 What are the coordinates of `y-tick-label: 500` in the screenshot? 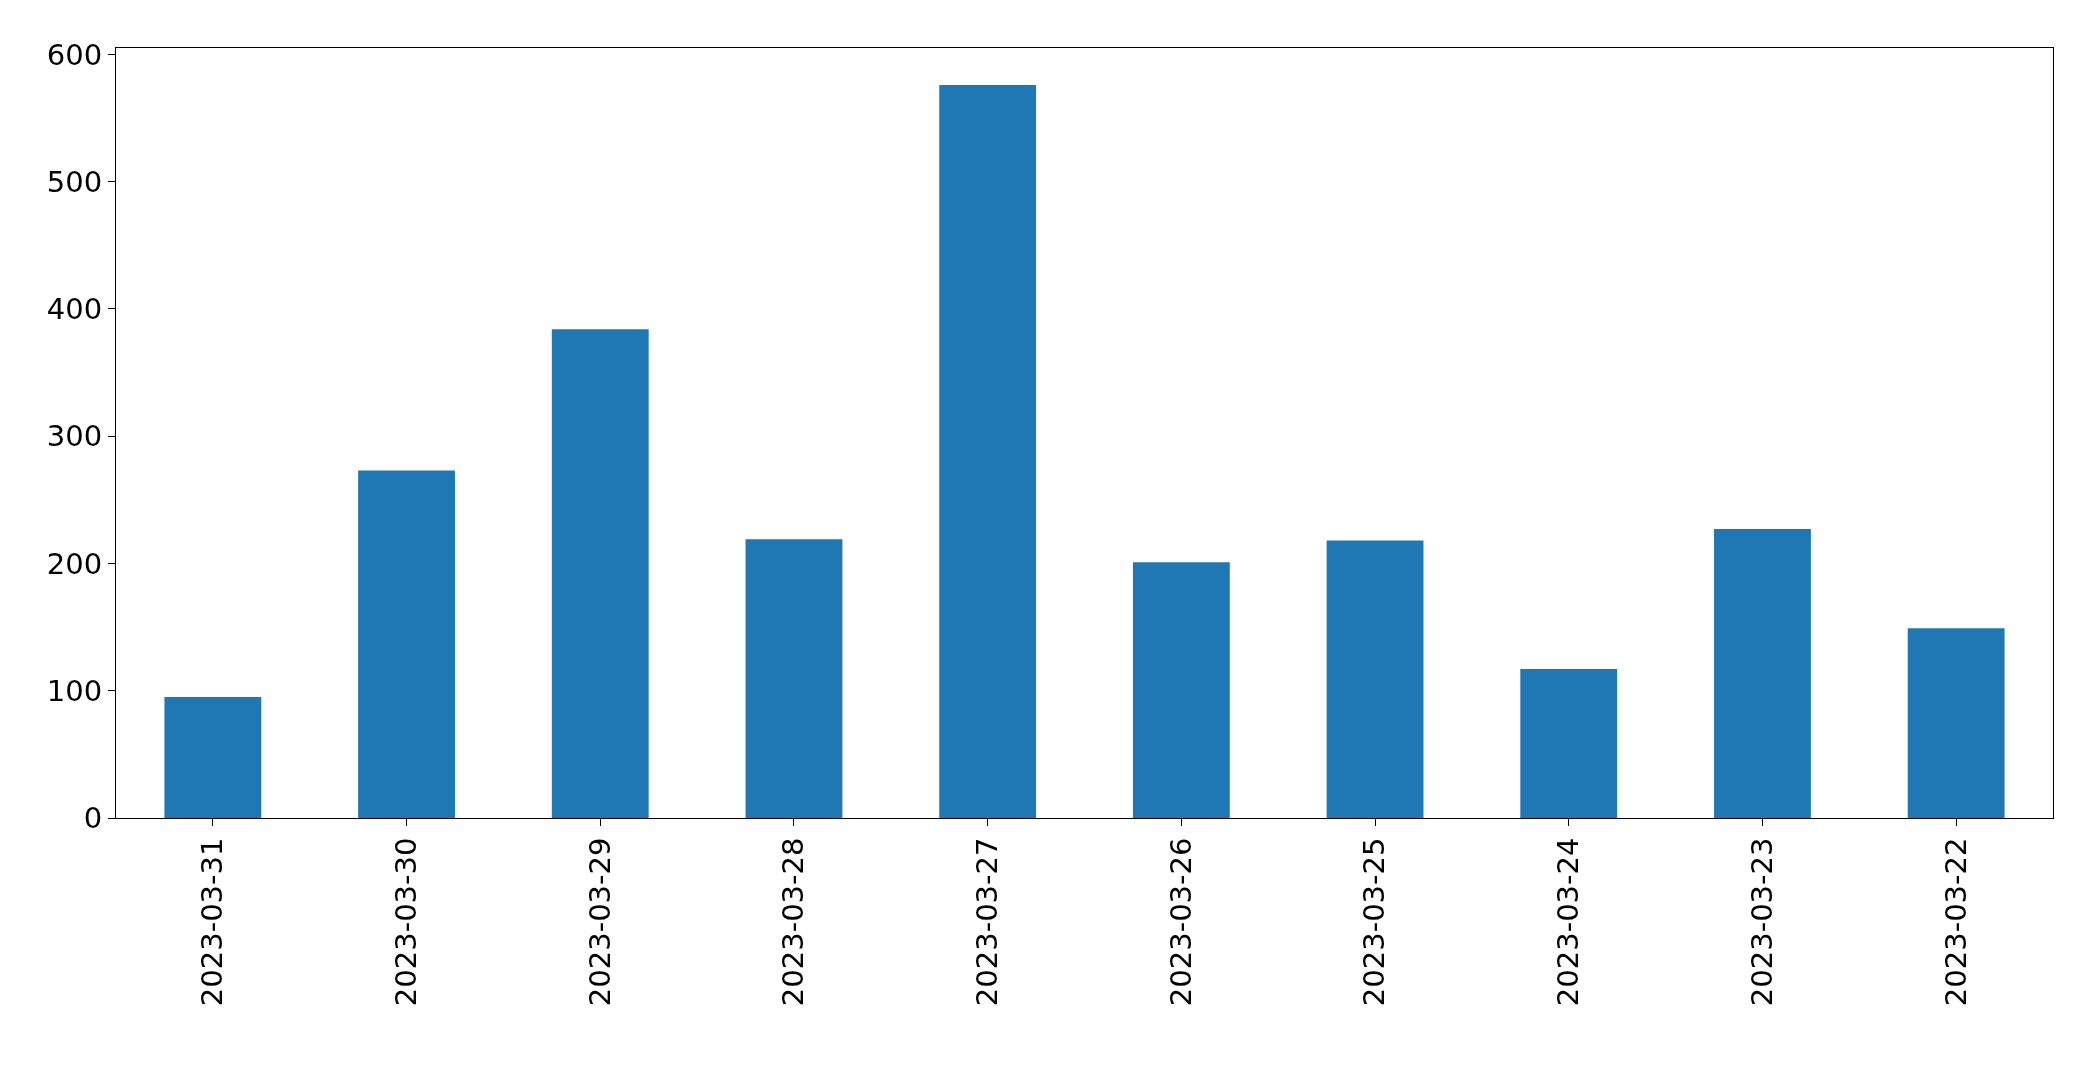 It's located at (74, 181).